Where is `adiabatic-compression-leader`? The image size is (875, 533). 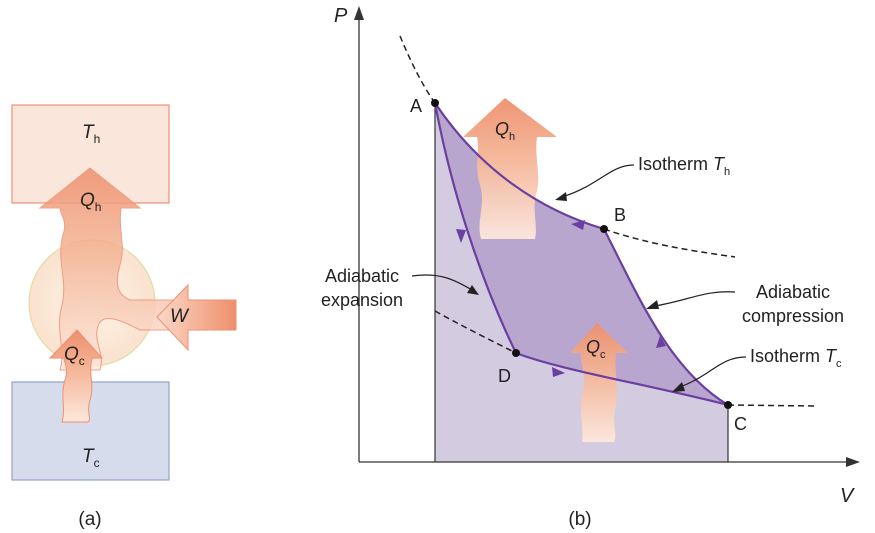 adiabatic-compression-leader is located at coordinates (695, 299).